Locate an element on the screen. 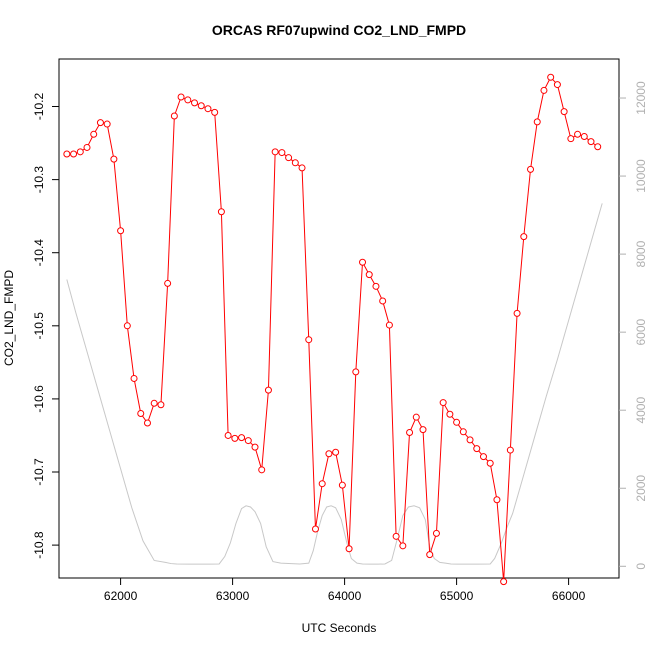 The height and width of the screenshot is (650, 650). right-y-tick-label: 4000 is located at coordinates (641, 410).